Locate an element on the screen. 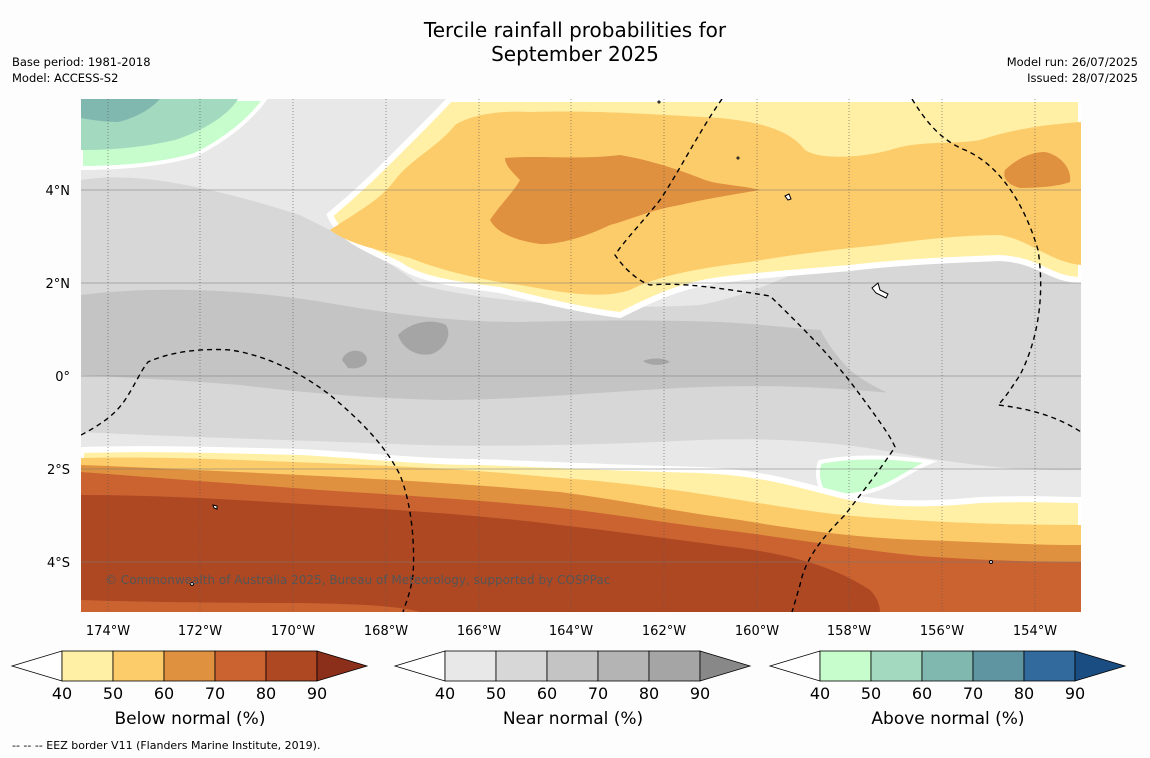  lon-label-170W: 170°W is located at coordinates (293, 631).